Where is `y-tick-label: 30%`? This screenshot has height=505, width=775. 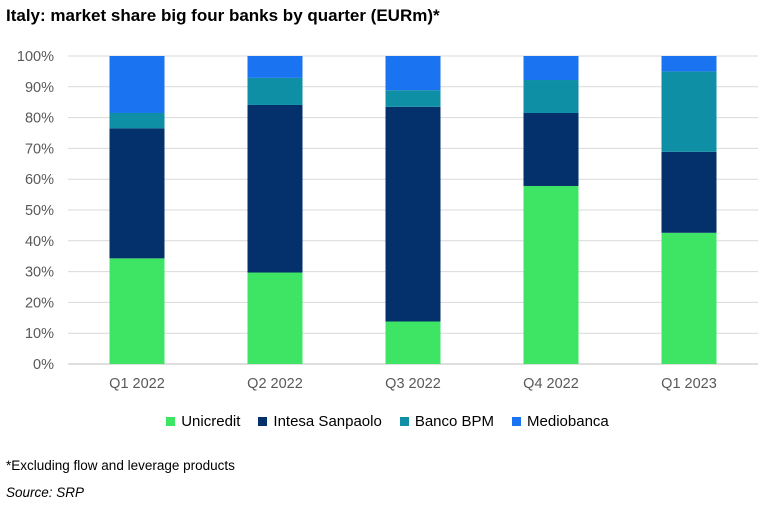
y-tick-label: 30% is located at coordinates (39, 273).